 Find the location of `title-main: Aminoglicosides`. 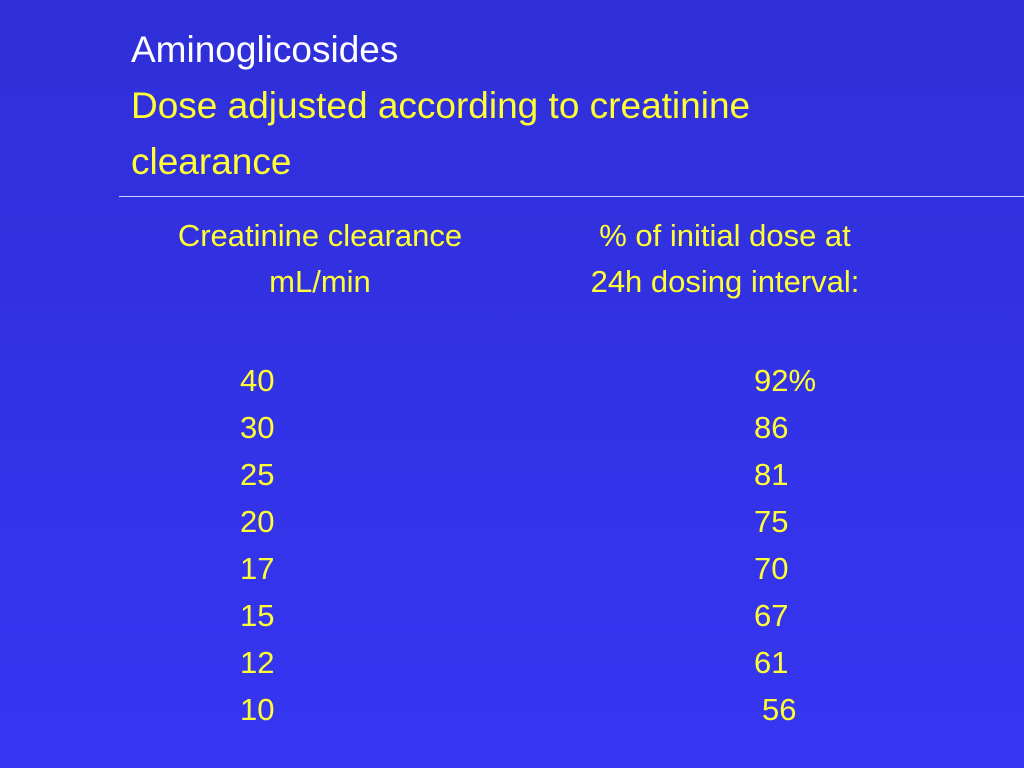

title-main: Aminoglicosides is located at coordinates (265, 49).